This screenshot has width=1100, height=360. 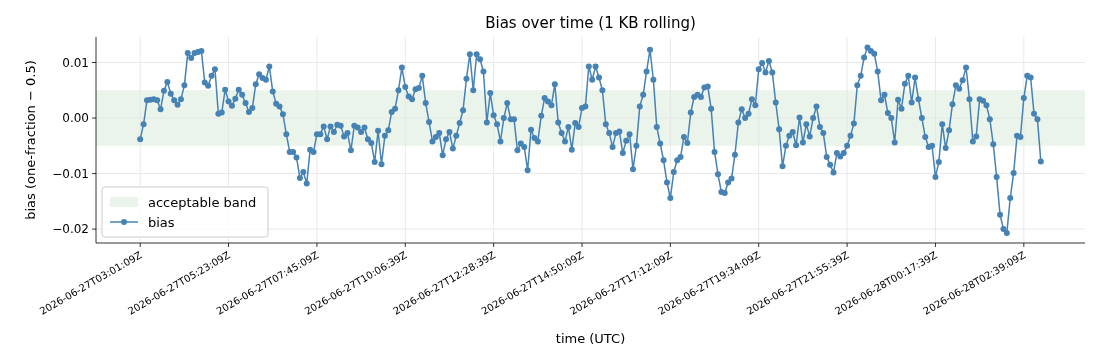 I want to click on legend-label: acceptable band, so click(x=202, y=202).